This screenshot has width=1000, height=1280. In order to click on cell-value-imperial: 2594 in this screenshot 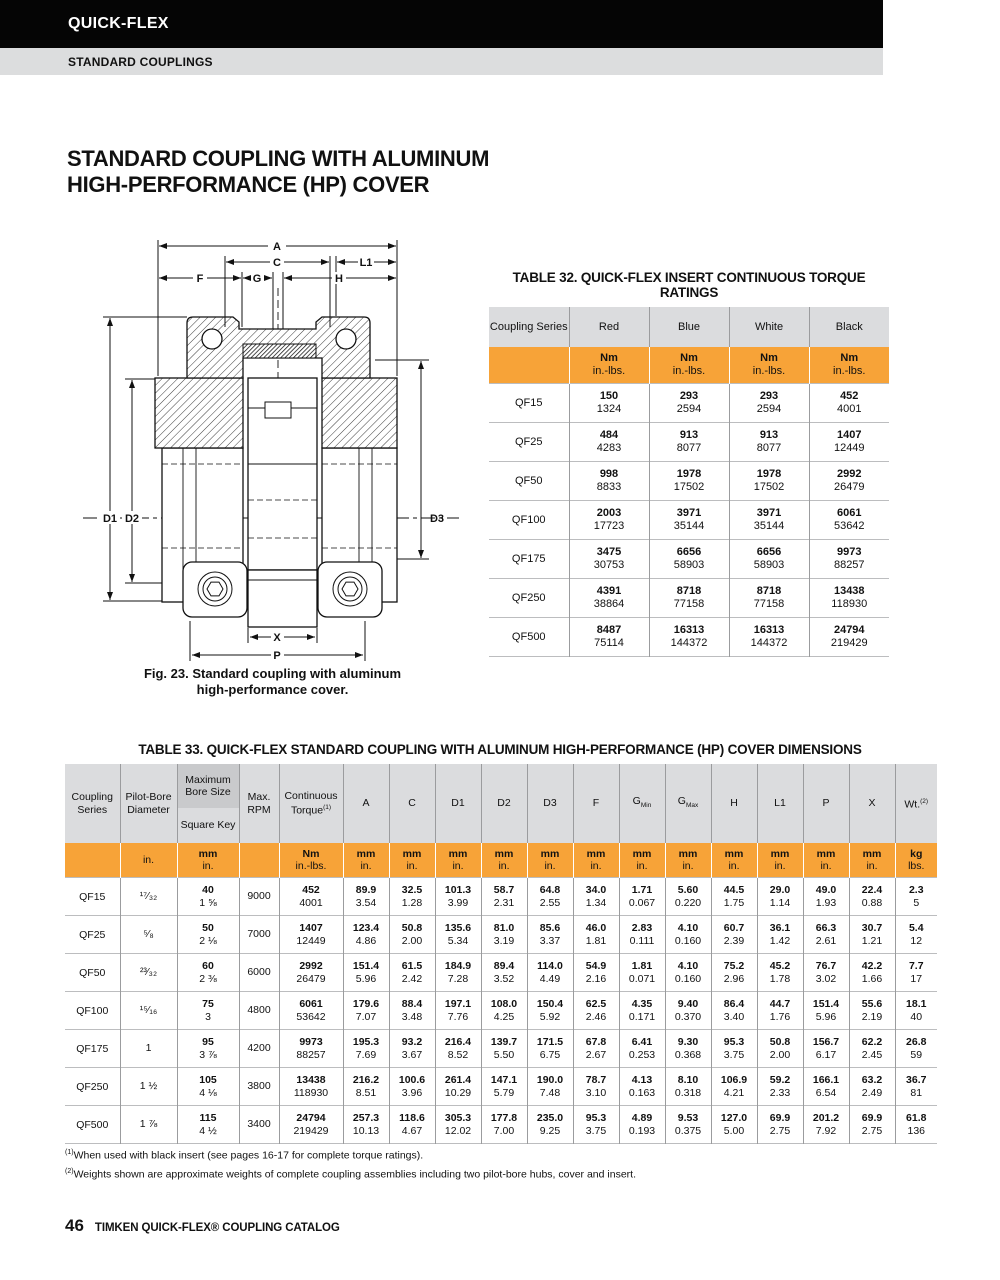, I will do `click(769, 409)`.